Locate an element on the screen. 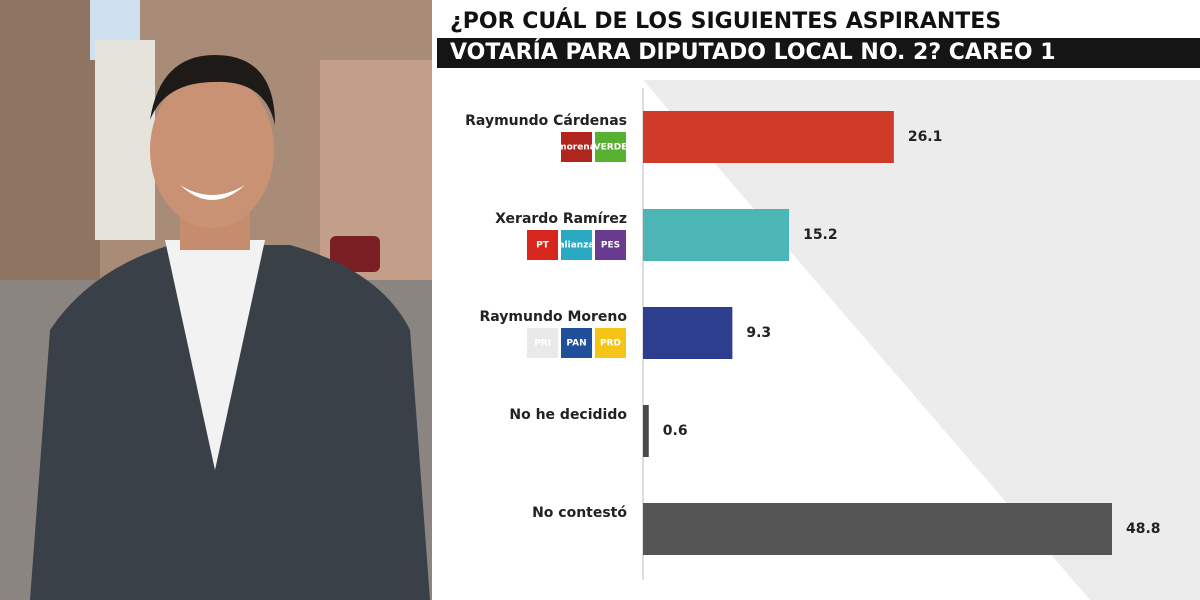  value-label: 0.6 is located at coordinates (675, 431).